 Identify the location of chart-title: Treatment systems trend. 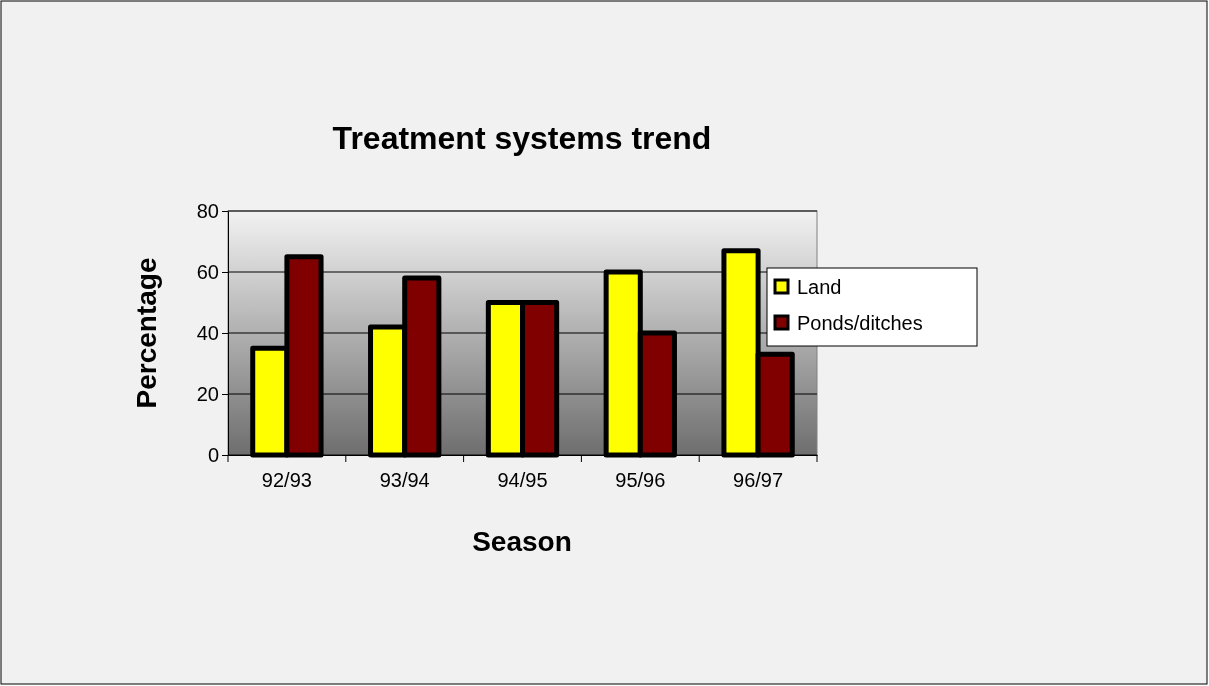
(522, 138).